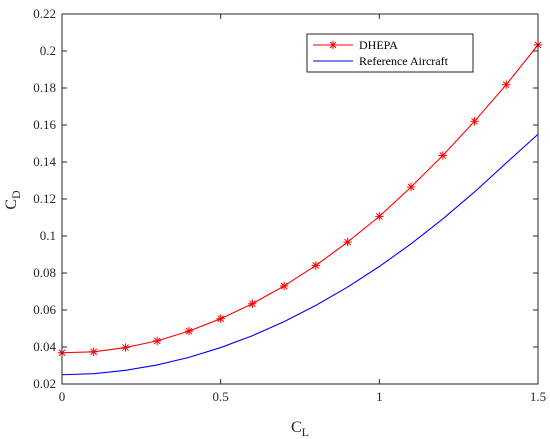  What do you see at coordinates (44, 272) in the screenshot?
I see `y-tick-label: 0.08` at bounding box center [44, 272].